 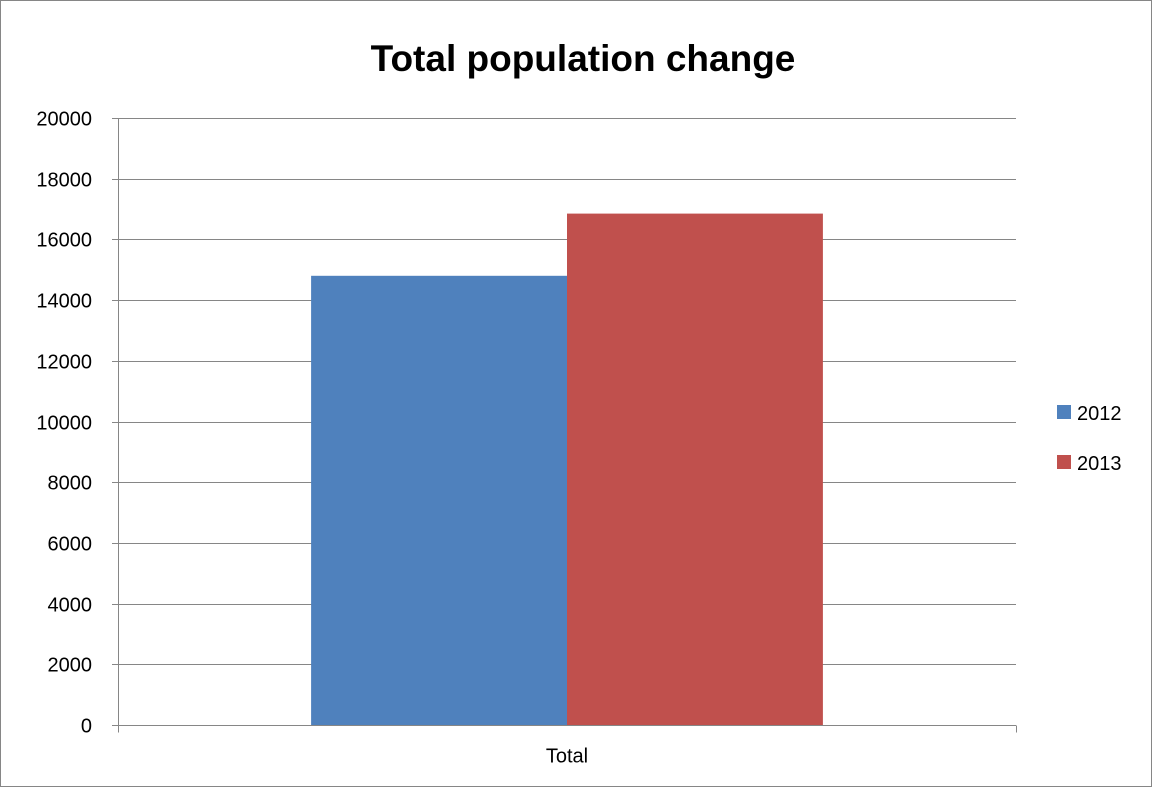 I want to click on y-tick-label: 8000, so click(x=70, y=484).